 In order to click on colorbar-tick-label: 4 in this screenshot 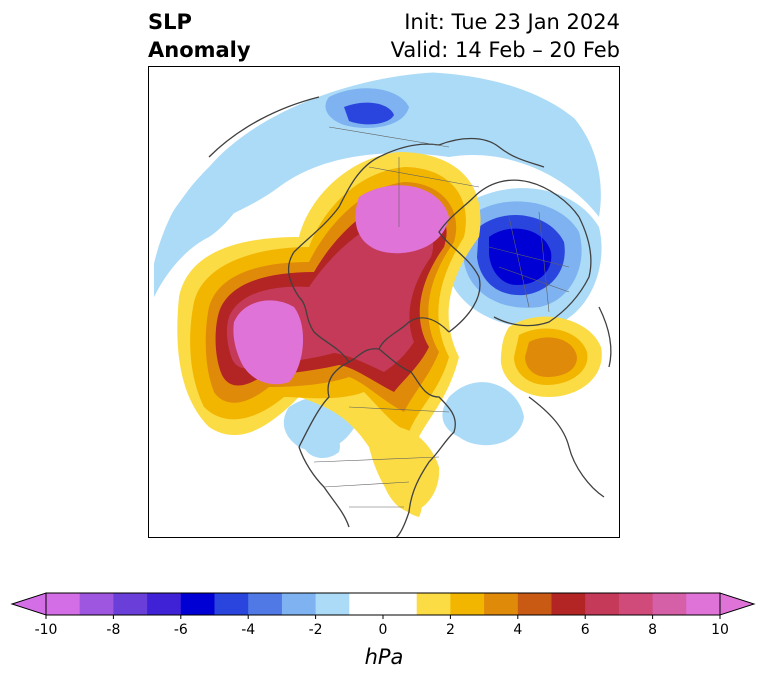, I will do `click(517, 630)`.